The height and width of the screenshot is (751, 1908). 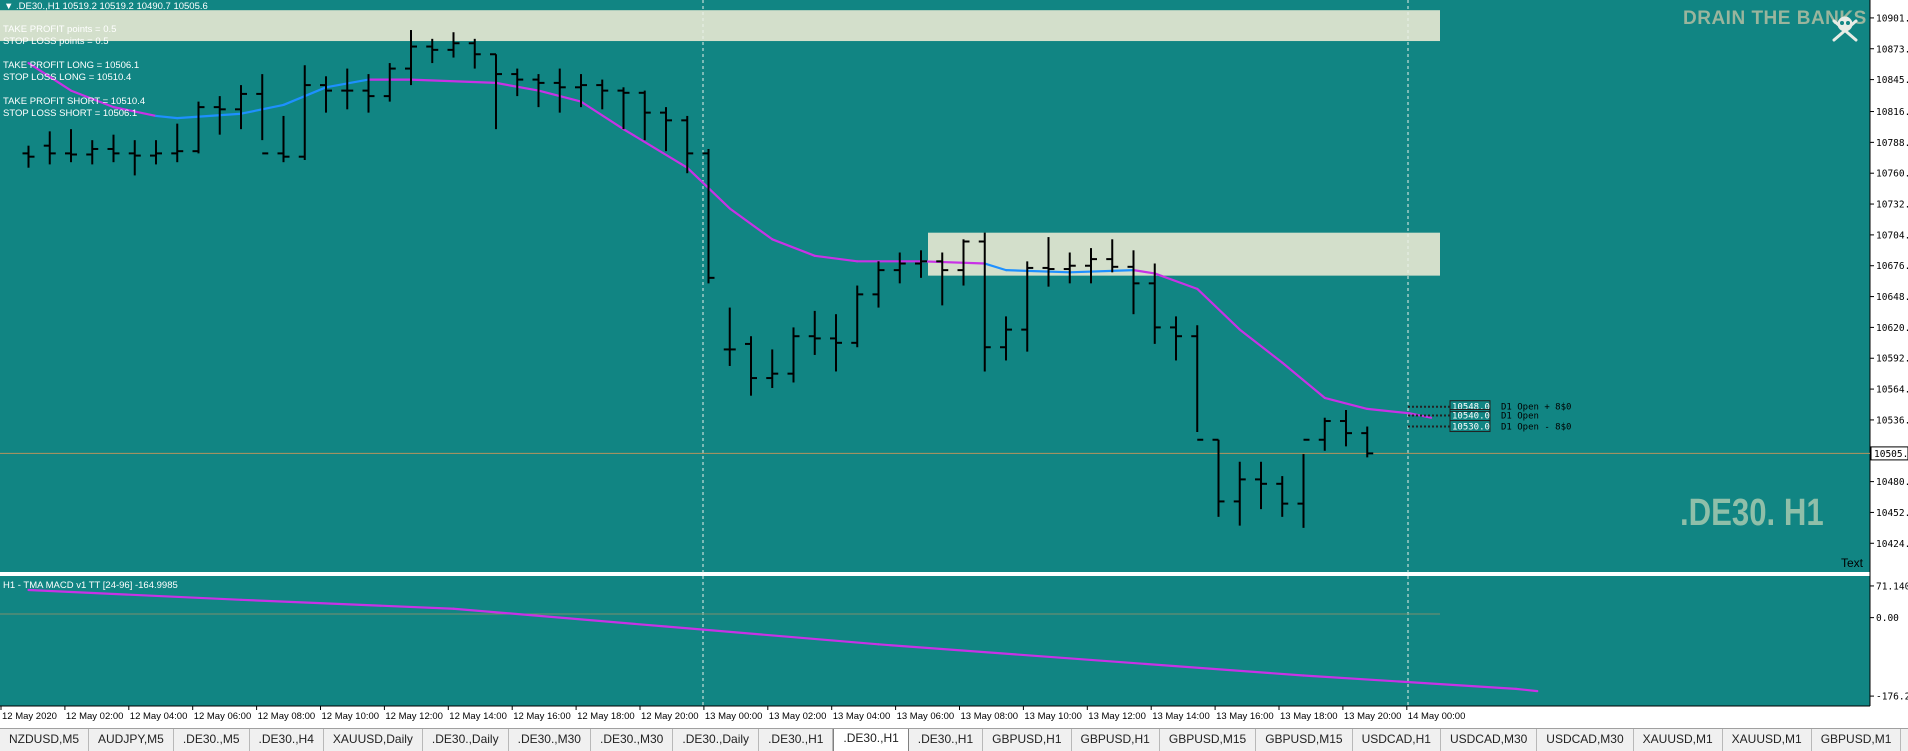 I want to click on price-tick-label: 10816.0, so click(x=1892, y=112).